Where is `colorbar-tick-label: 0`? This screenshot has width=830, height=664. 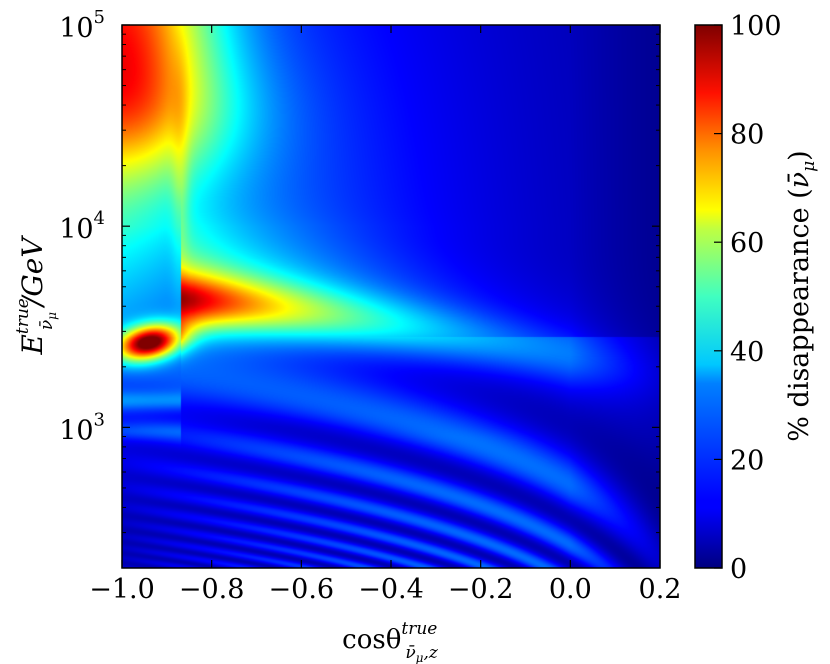
colorbar-tick-label: 0 is located at coordinates (738, 569).